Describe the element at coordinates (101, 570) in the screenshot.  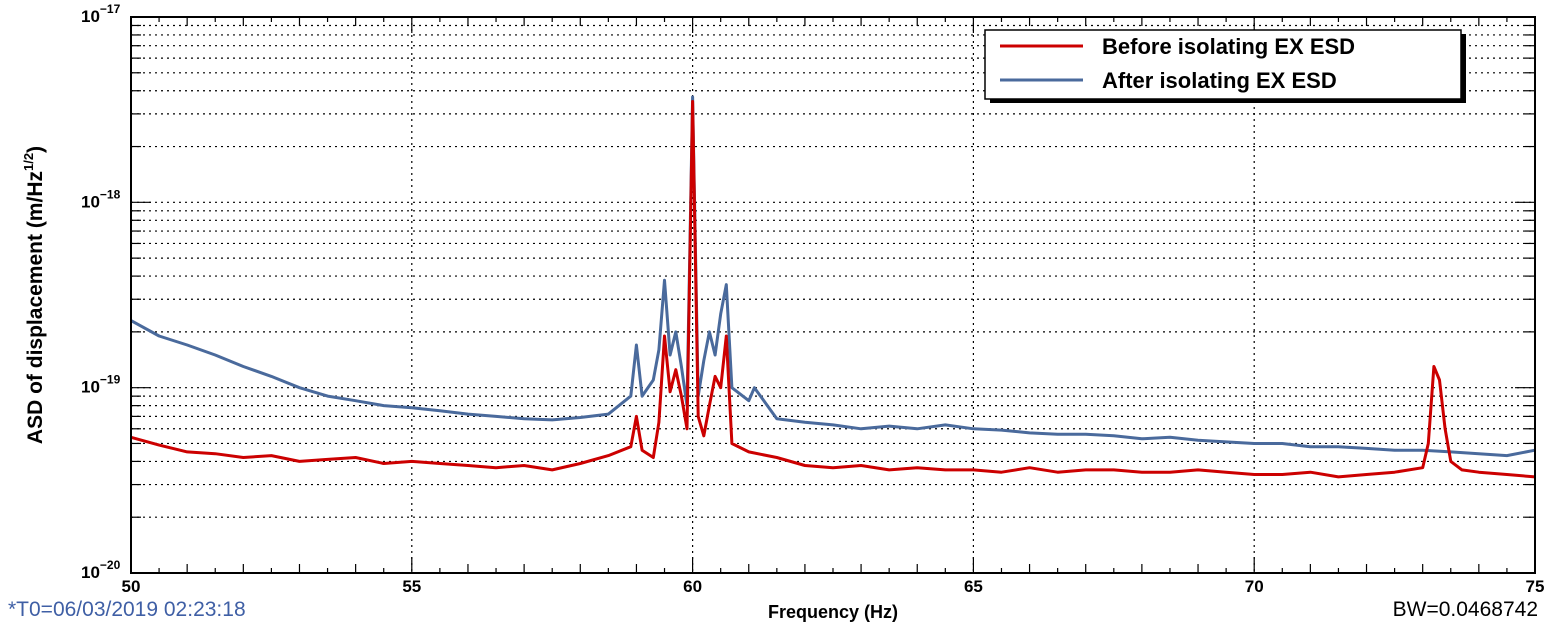
I see `y-tick-label: 10−20` at that location.